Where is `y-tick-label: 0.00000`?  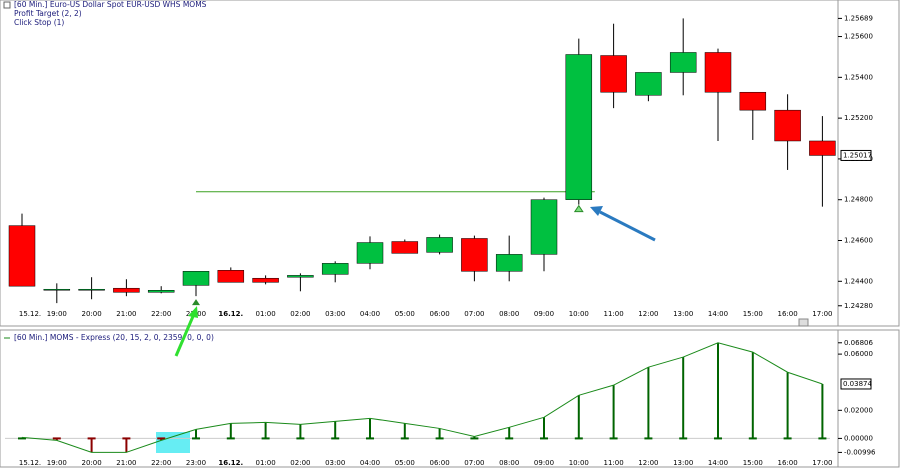
y-tick-label: 0.00000 is located at coordinates (858, 438).